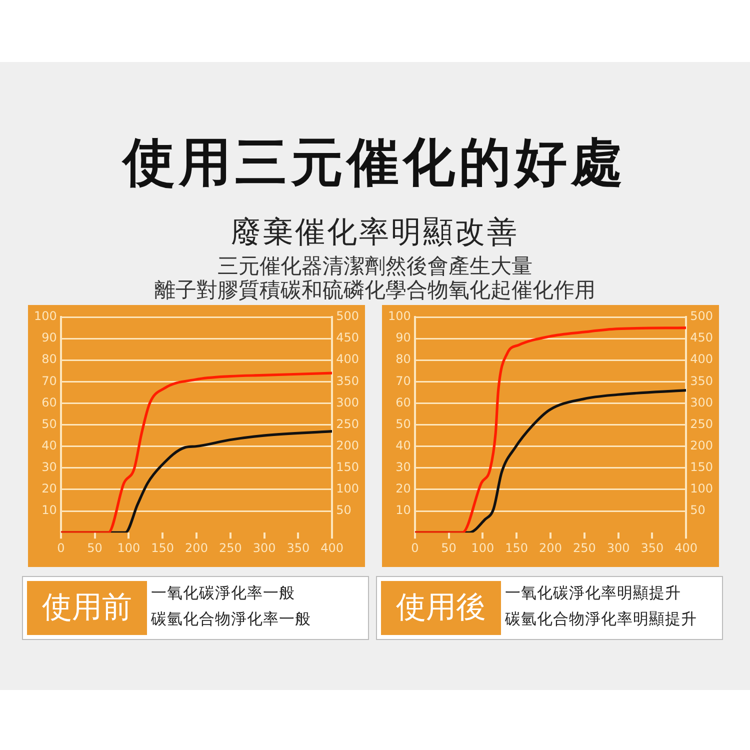 Image resolution: width=750 pixels, height=750 pixels. What do you see at coordinates (375, 290) in the screenshot?
I see `text: 離子對膠質積碳和硫磷化學合物氧化起催化作用` at bounding box center [375, 290].